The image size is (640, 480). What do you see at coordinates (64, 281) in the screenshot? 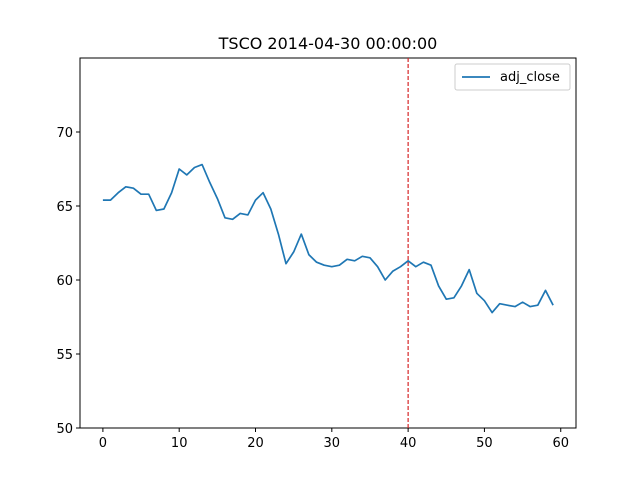
I see `y-tick-label: 60` at bounding box center [64, 281].